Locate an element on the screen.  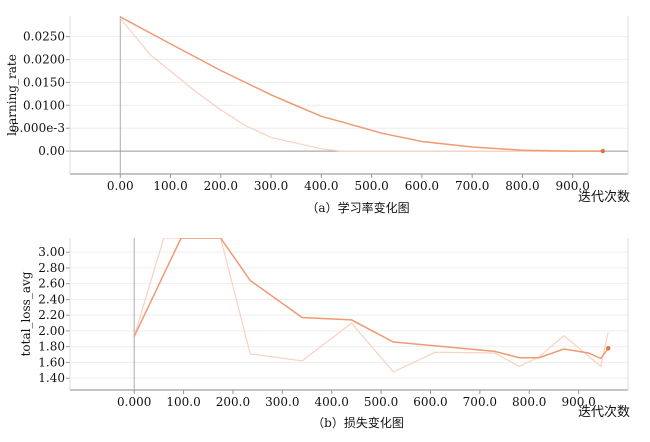
x-tick-label: 0.000 is located at coordinates (134, 402).